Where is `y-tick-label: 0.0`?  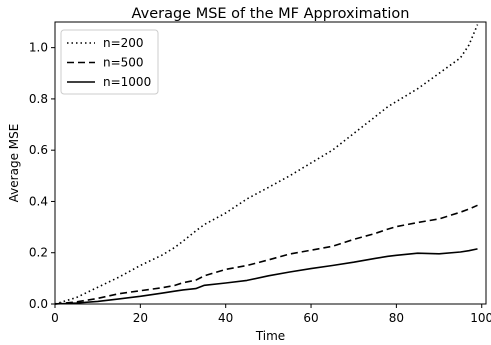
y-tick-label: 0.0 is located at coordinates (38, 304).